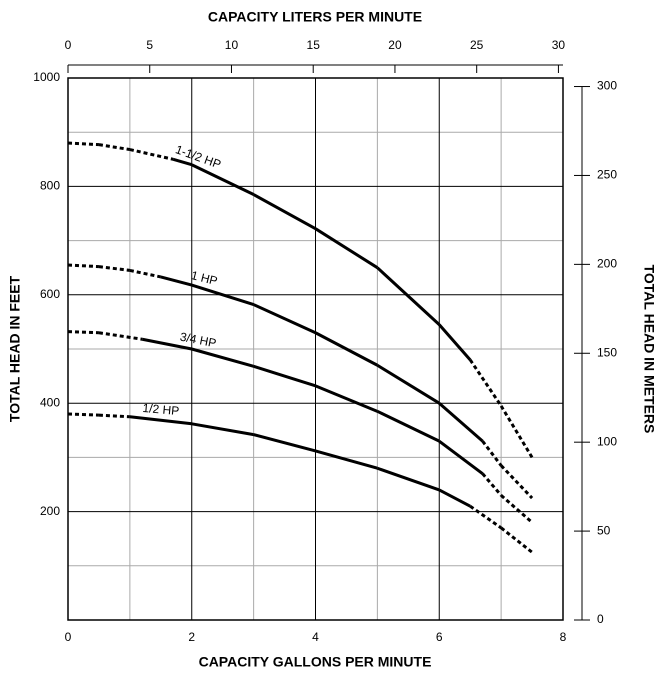 The height and width of the screenshot is (678, 654). I want to click on top-tick-label: 25, so click(477, 45).